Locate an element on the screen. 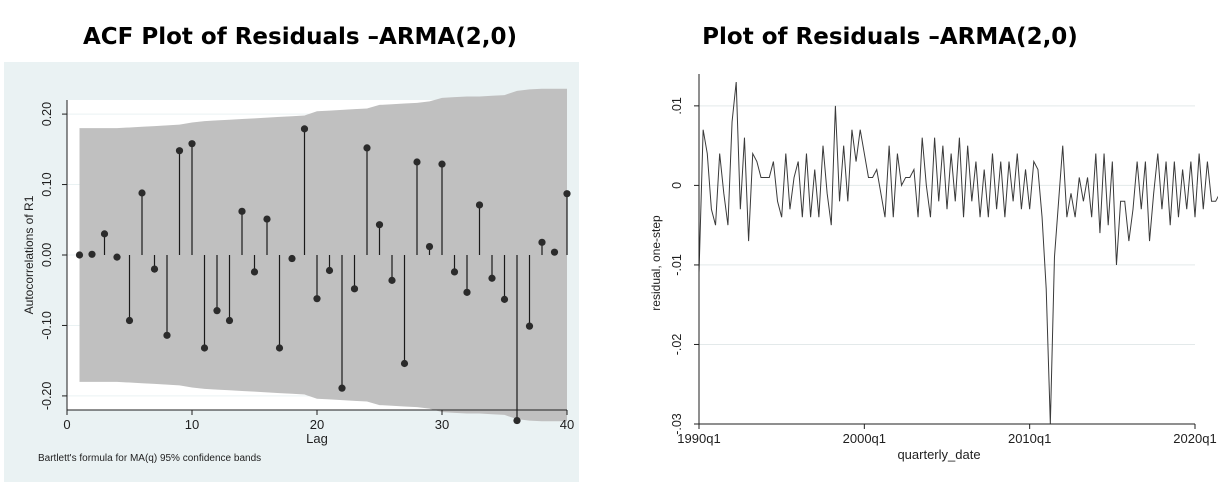 This screenshot has width=1223, height=503. residual-x-tick-label: 2000q1 is located at coordinates (864, 438).